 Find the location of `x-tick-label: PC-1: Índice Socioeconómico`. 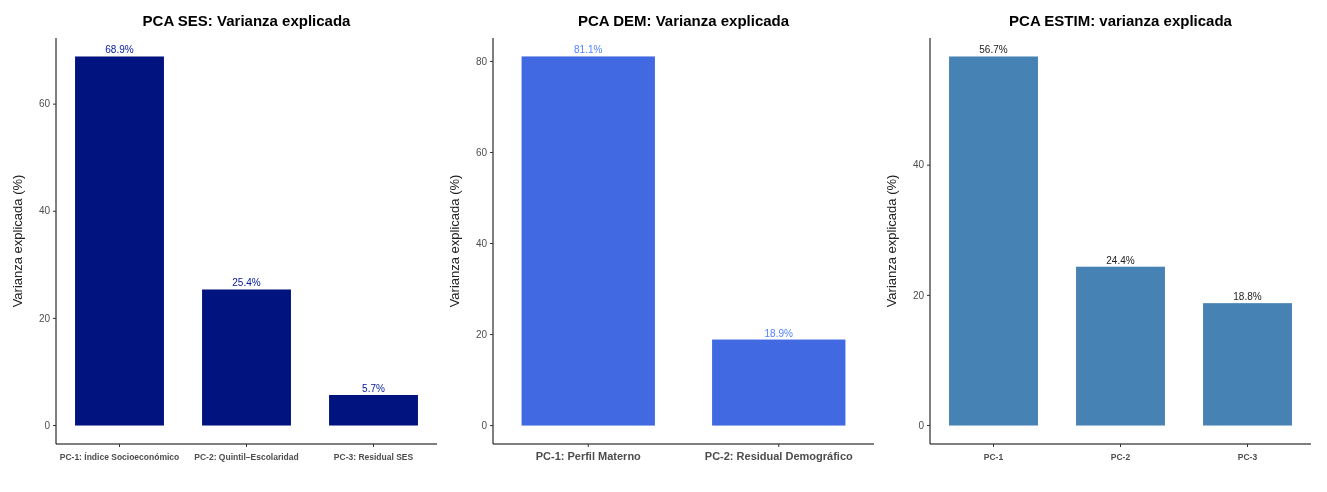

x-tick-label: PC-1: Índice Socioeconómico is located at coordinates (119, 457).